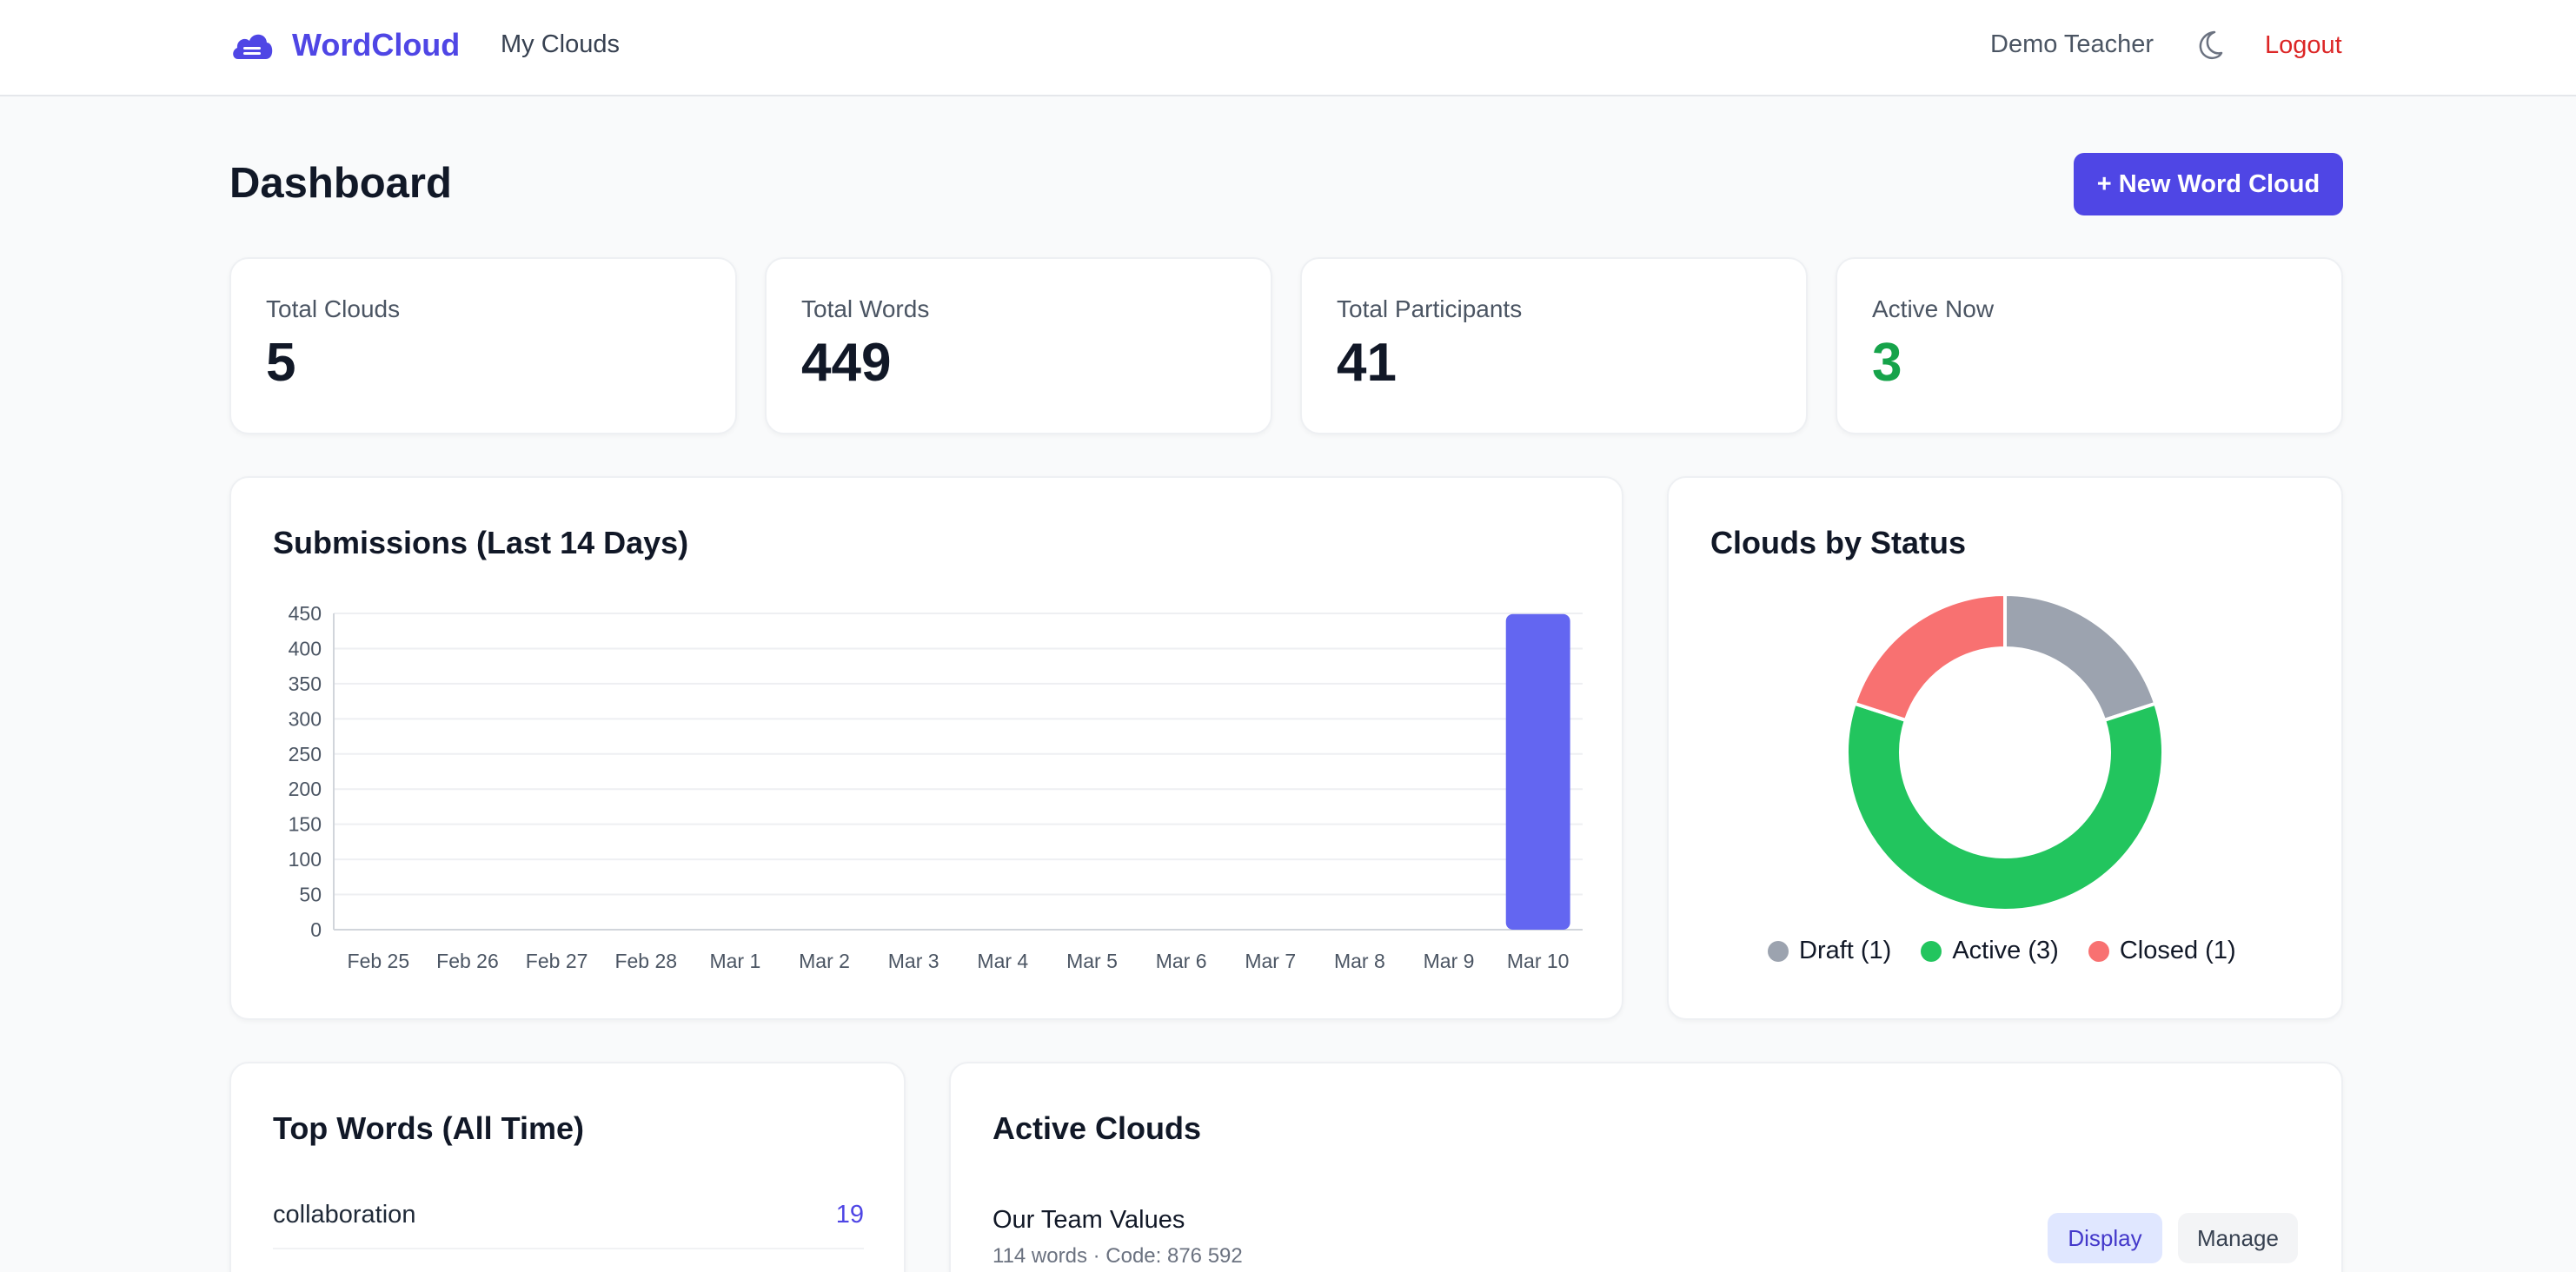  What do you see at coordinates (1930, 657) in the screenshot?
I see `slice-closed` at bounding box center [1930, 657].